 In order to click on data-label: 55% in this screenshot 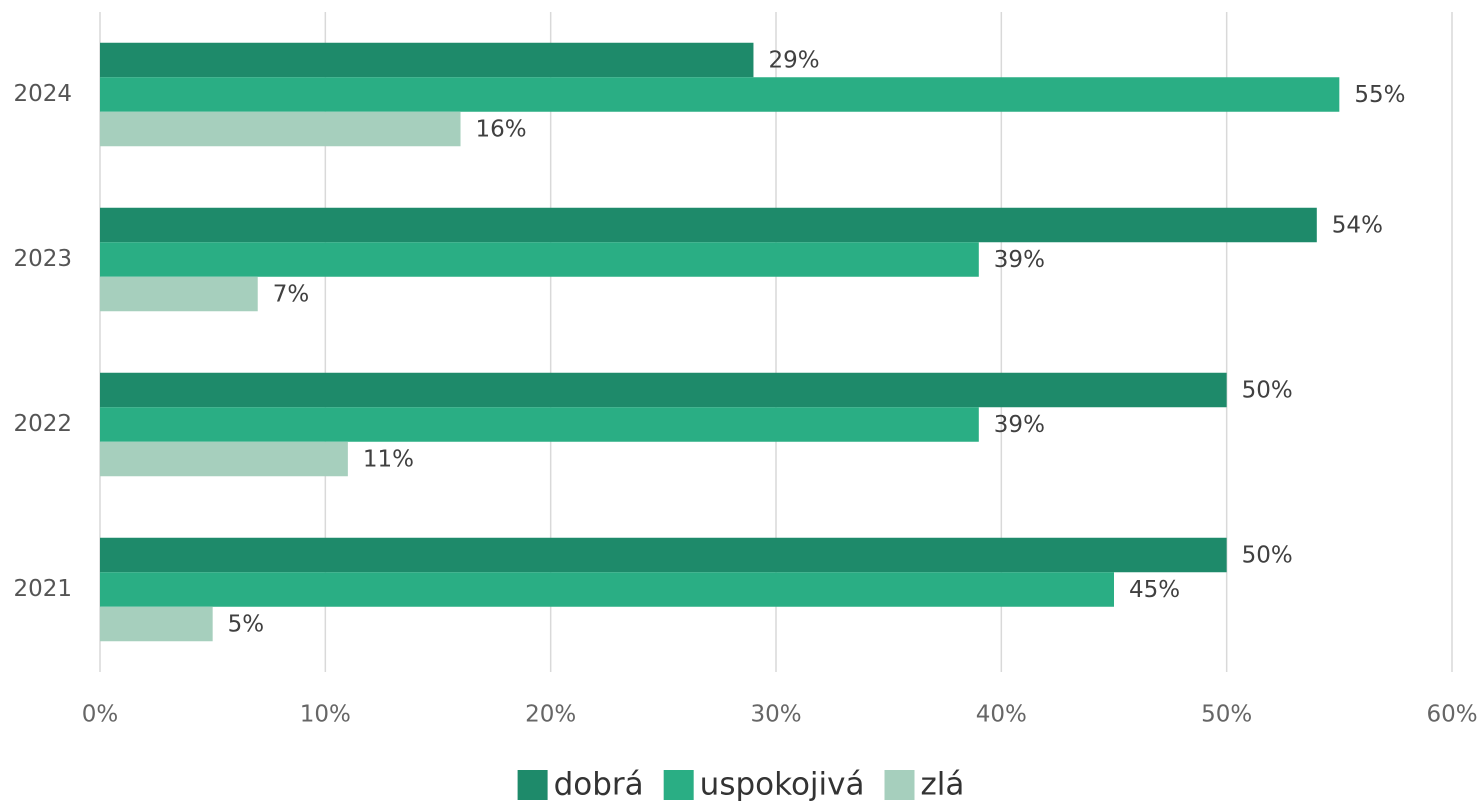, I will do `click(1379, 95)`.